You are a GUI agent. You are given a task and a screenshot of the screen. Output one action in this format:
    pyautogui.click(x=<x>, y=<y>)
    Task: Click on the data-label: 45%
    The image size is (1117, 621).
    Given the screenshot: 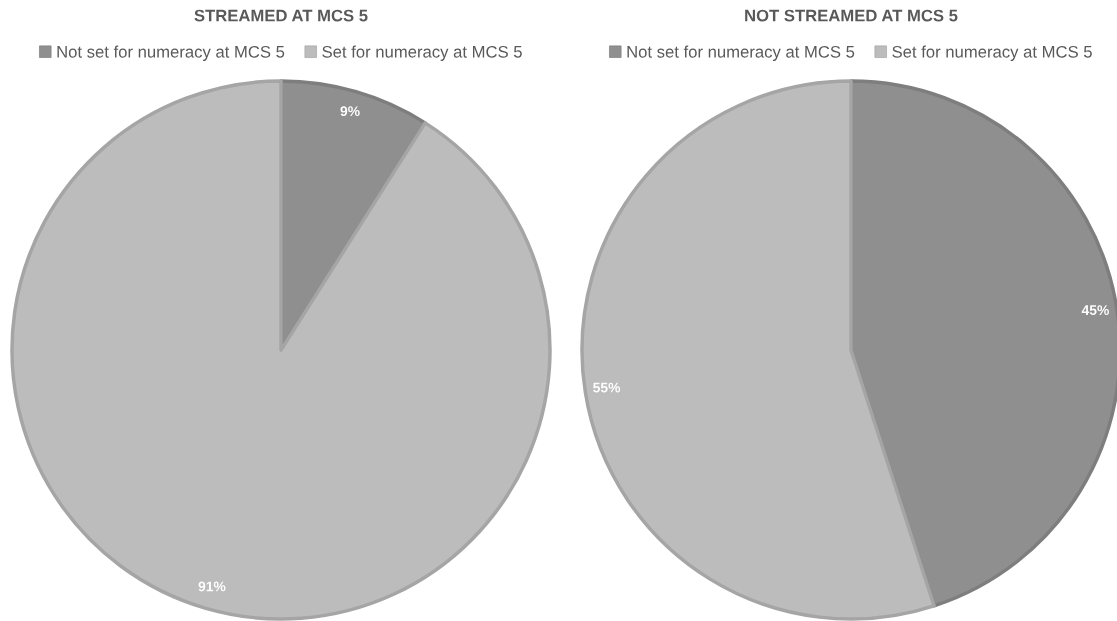 What is the action you would take?
    pyautogui.click(x=1095, y=310)
    